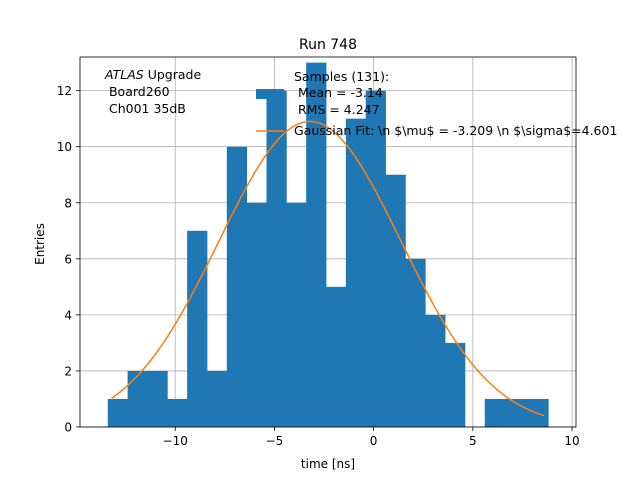 The height and width of the screenshot is (480, 640). What do you see at coordinates (473, 441) in the screenshot?
I see `x-tick-label: 5` at bounding box center [473, 441].